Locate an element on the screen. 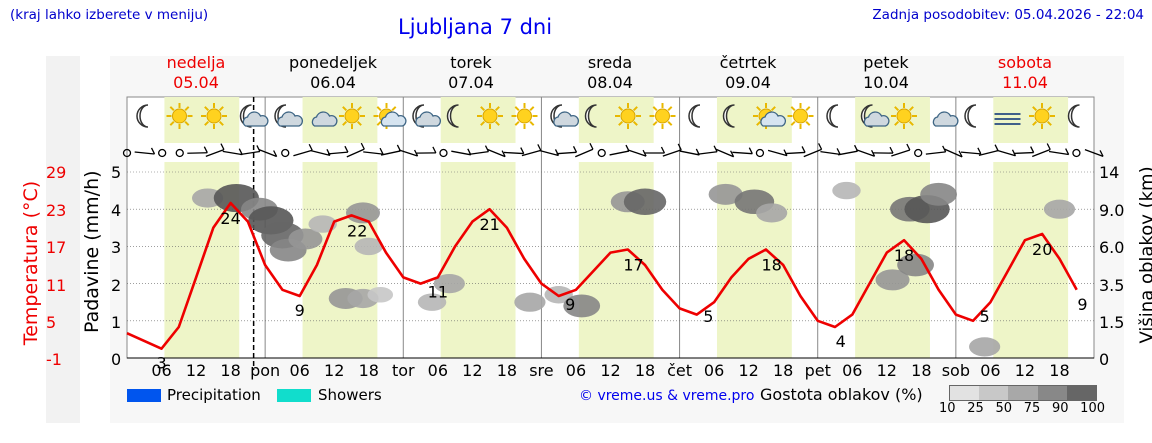 This screenshot has width=1152, height=443. day-name: sreda is located at coordinates (610, 62).